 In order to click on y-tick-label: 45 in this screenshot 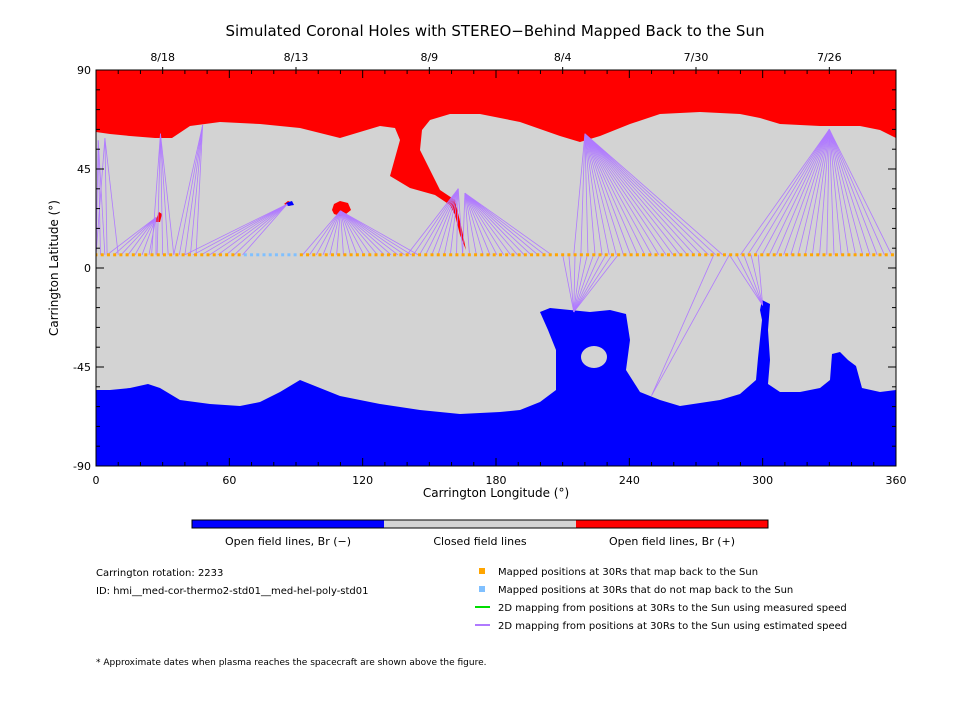, I will do `click(84, 169)`.